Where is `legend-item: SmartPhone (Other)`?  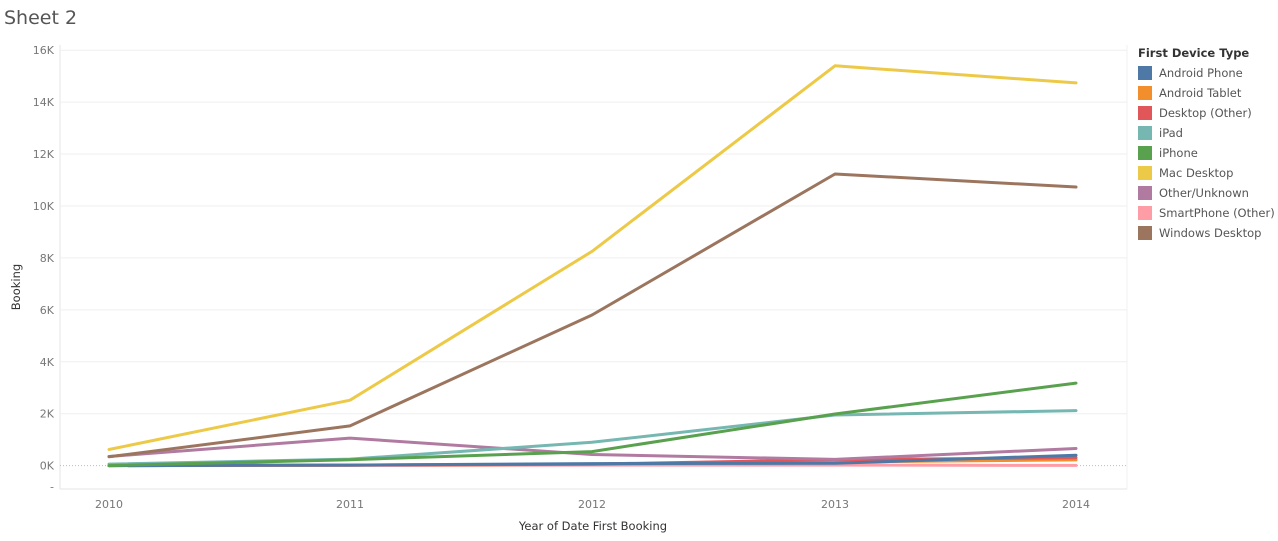 legend-item: SmartPhone (Other) is located at coordinates (1207, 213).